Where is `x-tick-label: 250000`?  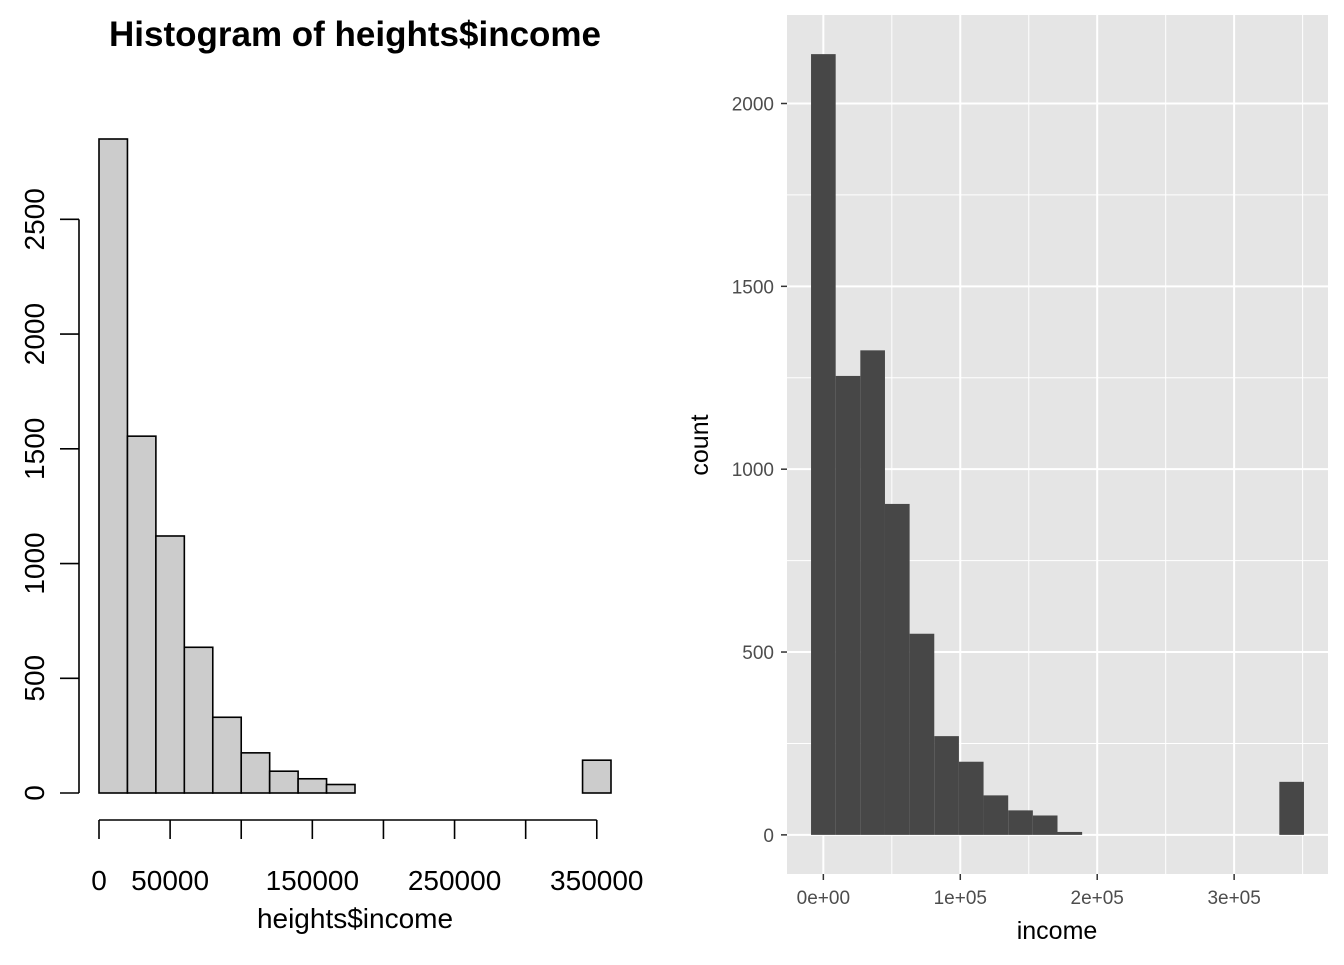
x-tick-label: 250000 is located at coordinates (454, 880).